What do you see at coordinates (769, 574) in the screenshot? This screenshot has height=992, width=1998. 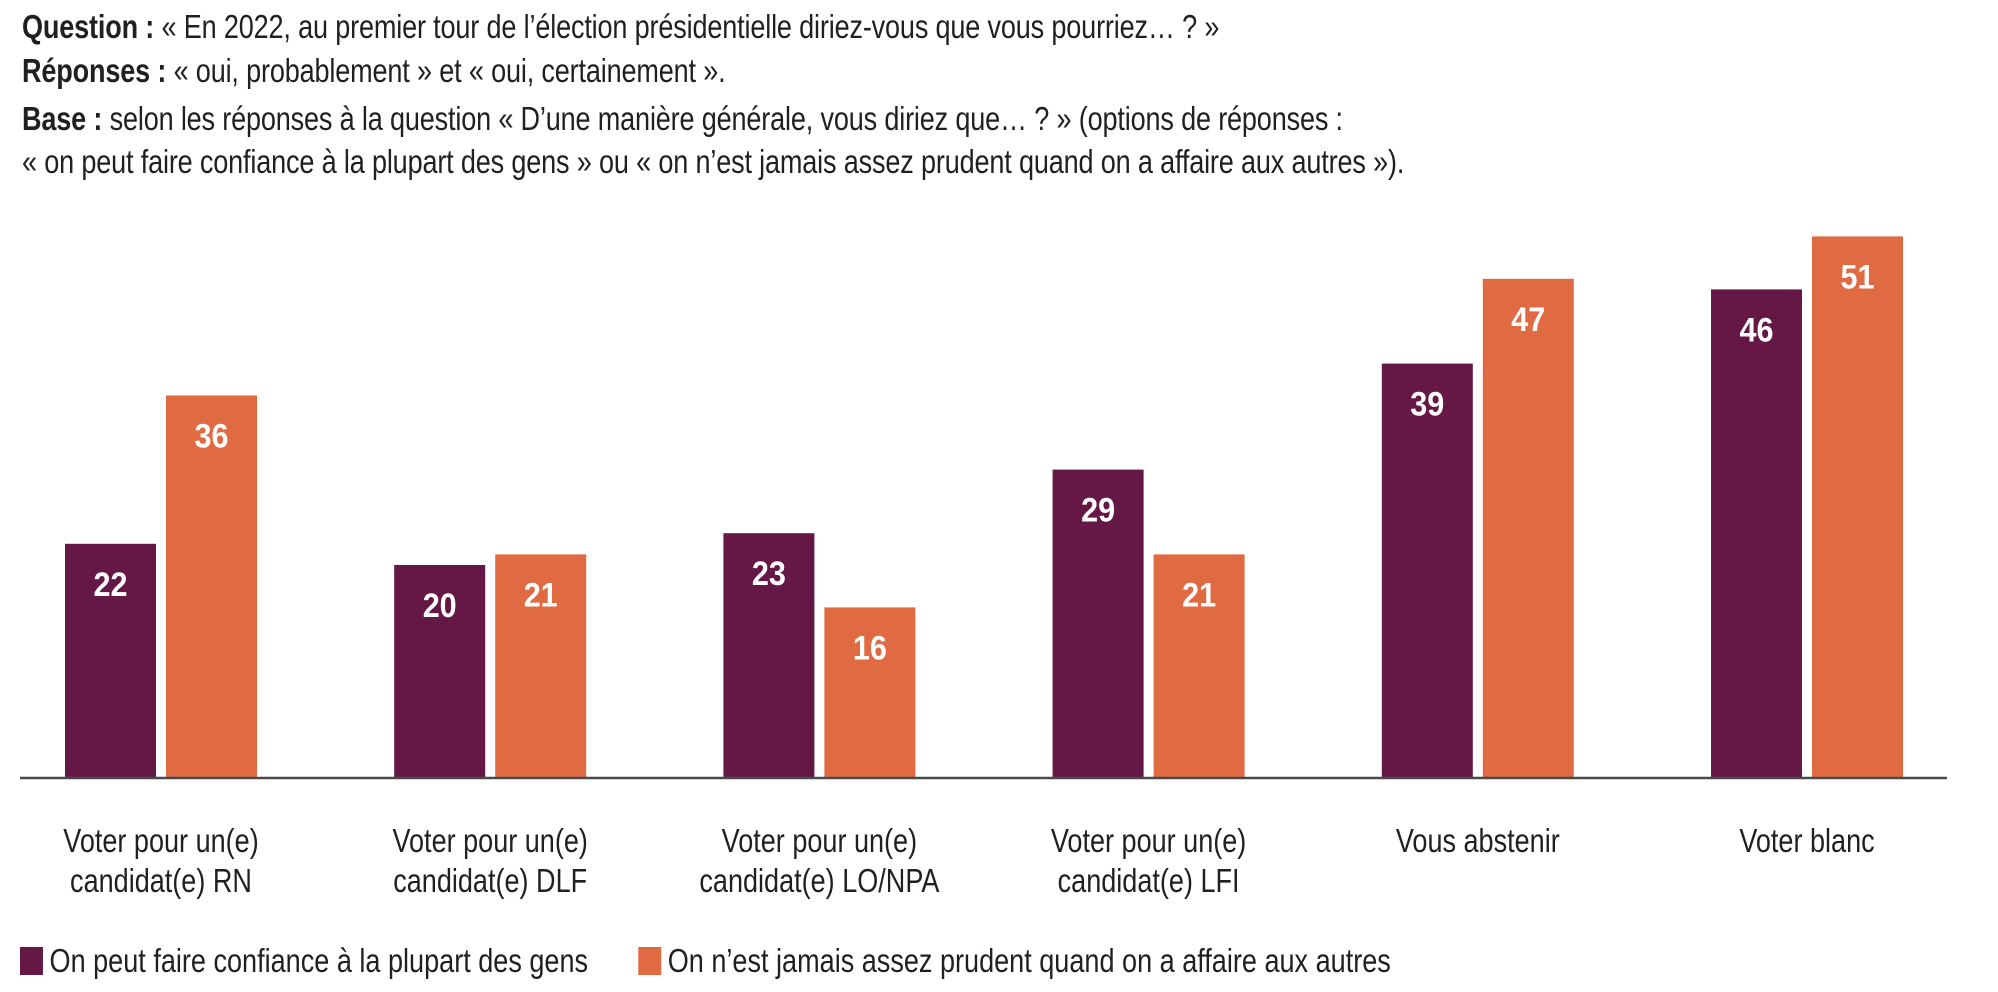 I see `data-label-trust-2: 23` at bounding box center [769, 574].